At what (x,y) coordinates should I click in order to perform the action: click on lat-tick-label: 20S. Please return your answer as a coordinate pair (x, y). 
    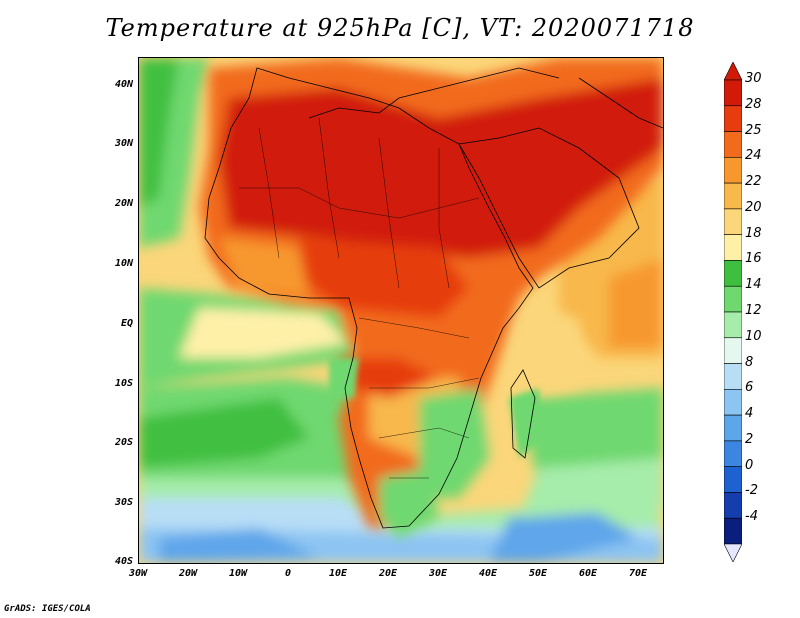
    Looking at the image, I should click on (123, 442).